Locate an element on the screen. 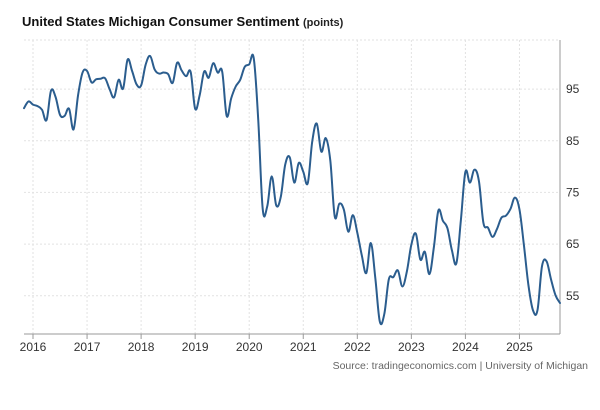 This screenshot has height=410, width=600. x-tick-labels: 2016 2017 2018 2019 2020 2021 2022 2023 2024 2025 is located at coordinates (276, 347).